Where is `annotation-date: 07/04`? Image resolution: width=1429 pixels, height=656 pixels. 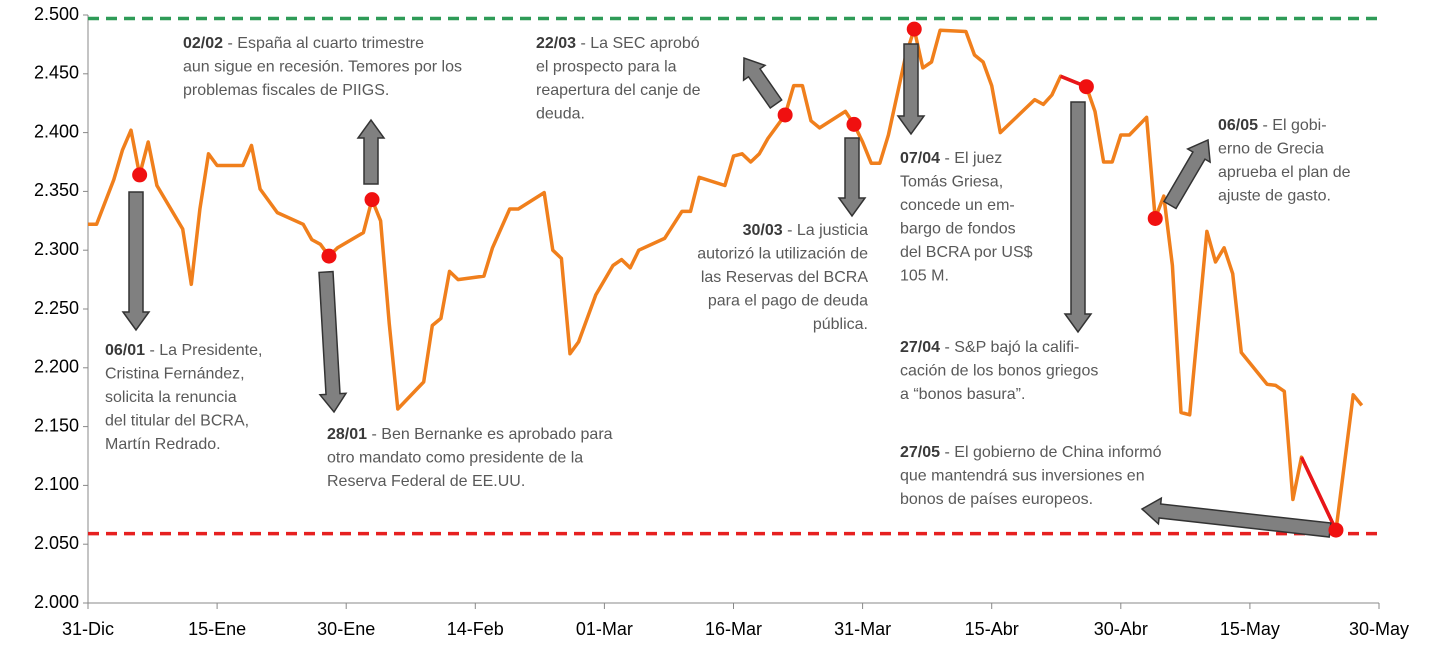 annotation-date: 07/04 is located at coordinates (920, 158).